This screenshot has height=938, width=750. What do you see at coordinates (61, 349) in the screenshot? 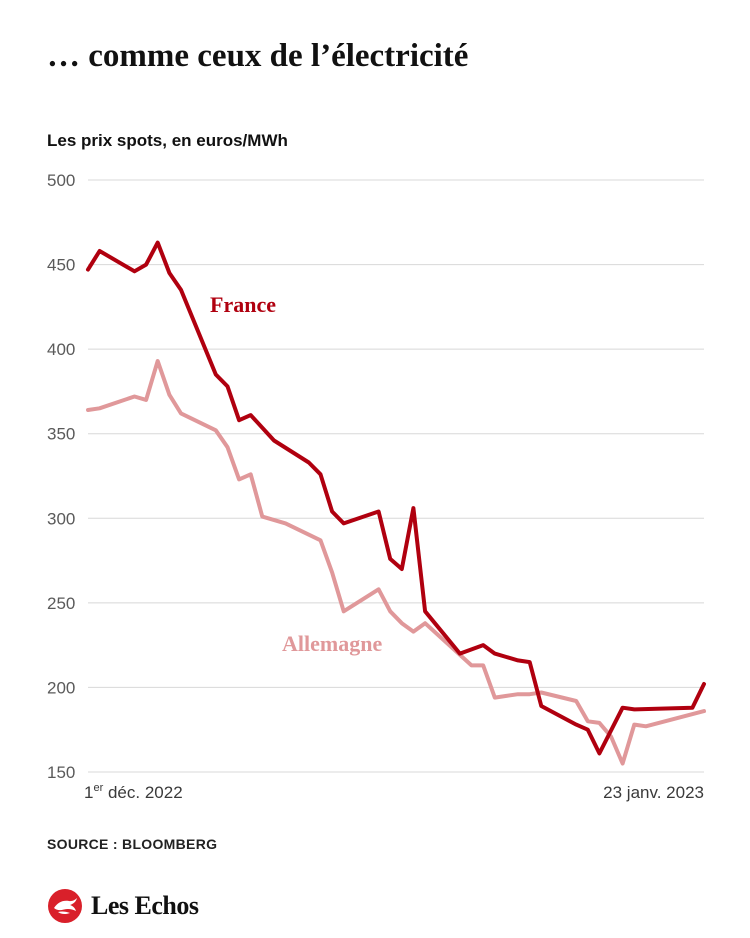
I see `y-tick-label-400: 400` at bounding box center [61, 349].